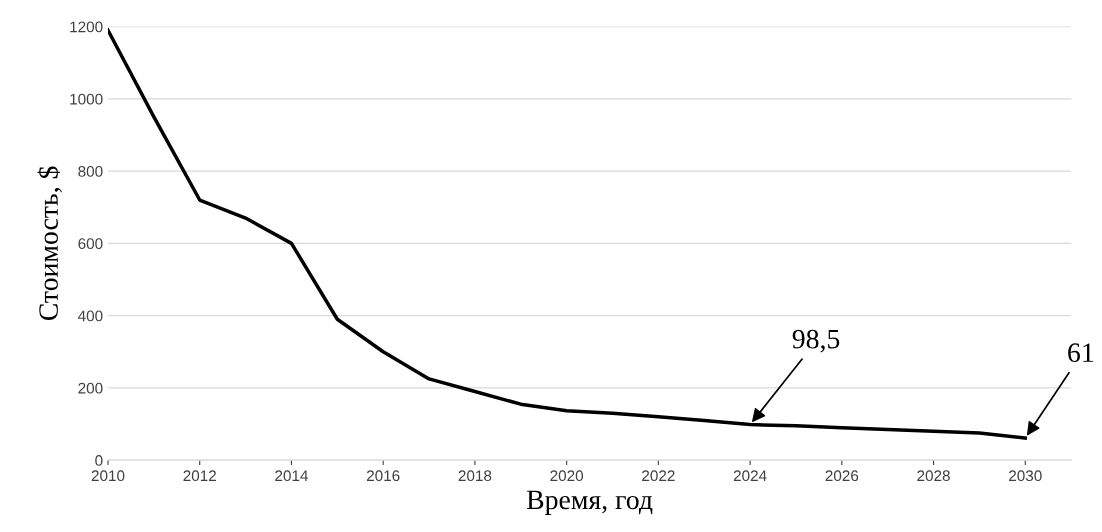 Image resolution: width=1102 pixels, height=532 pixels. Describe the element at coordinates (99, 460) in the screenshot. I see `y-tick-label: 0` at that location.